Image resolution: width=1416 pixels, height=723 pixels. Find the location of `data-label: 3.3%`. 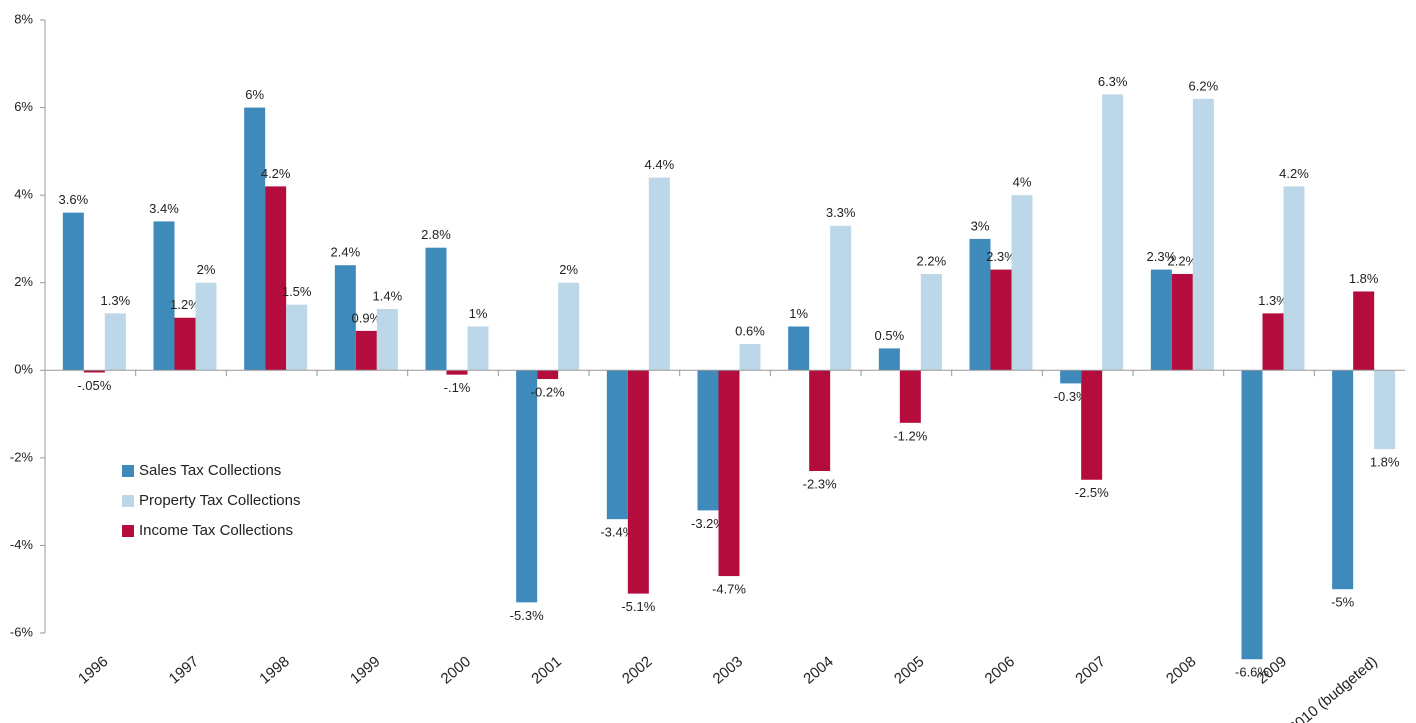

data-label: 3.3% is located at coordinates (841, 212).